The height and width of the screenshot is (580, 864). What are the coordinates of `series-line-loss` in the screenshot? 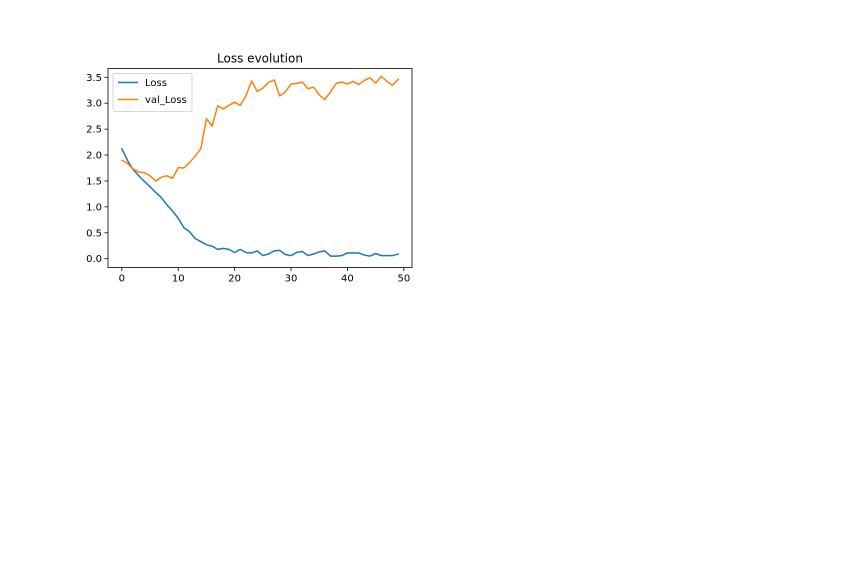 It's located at (260, 202).